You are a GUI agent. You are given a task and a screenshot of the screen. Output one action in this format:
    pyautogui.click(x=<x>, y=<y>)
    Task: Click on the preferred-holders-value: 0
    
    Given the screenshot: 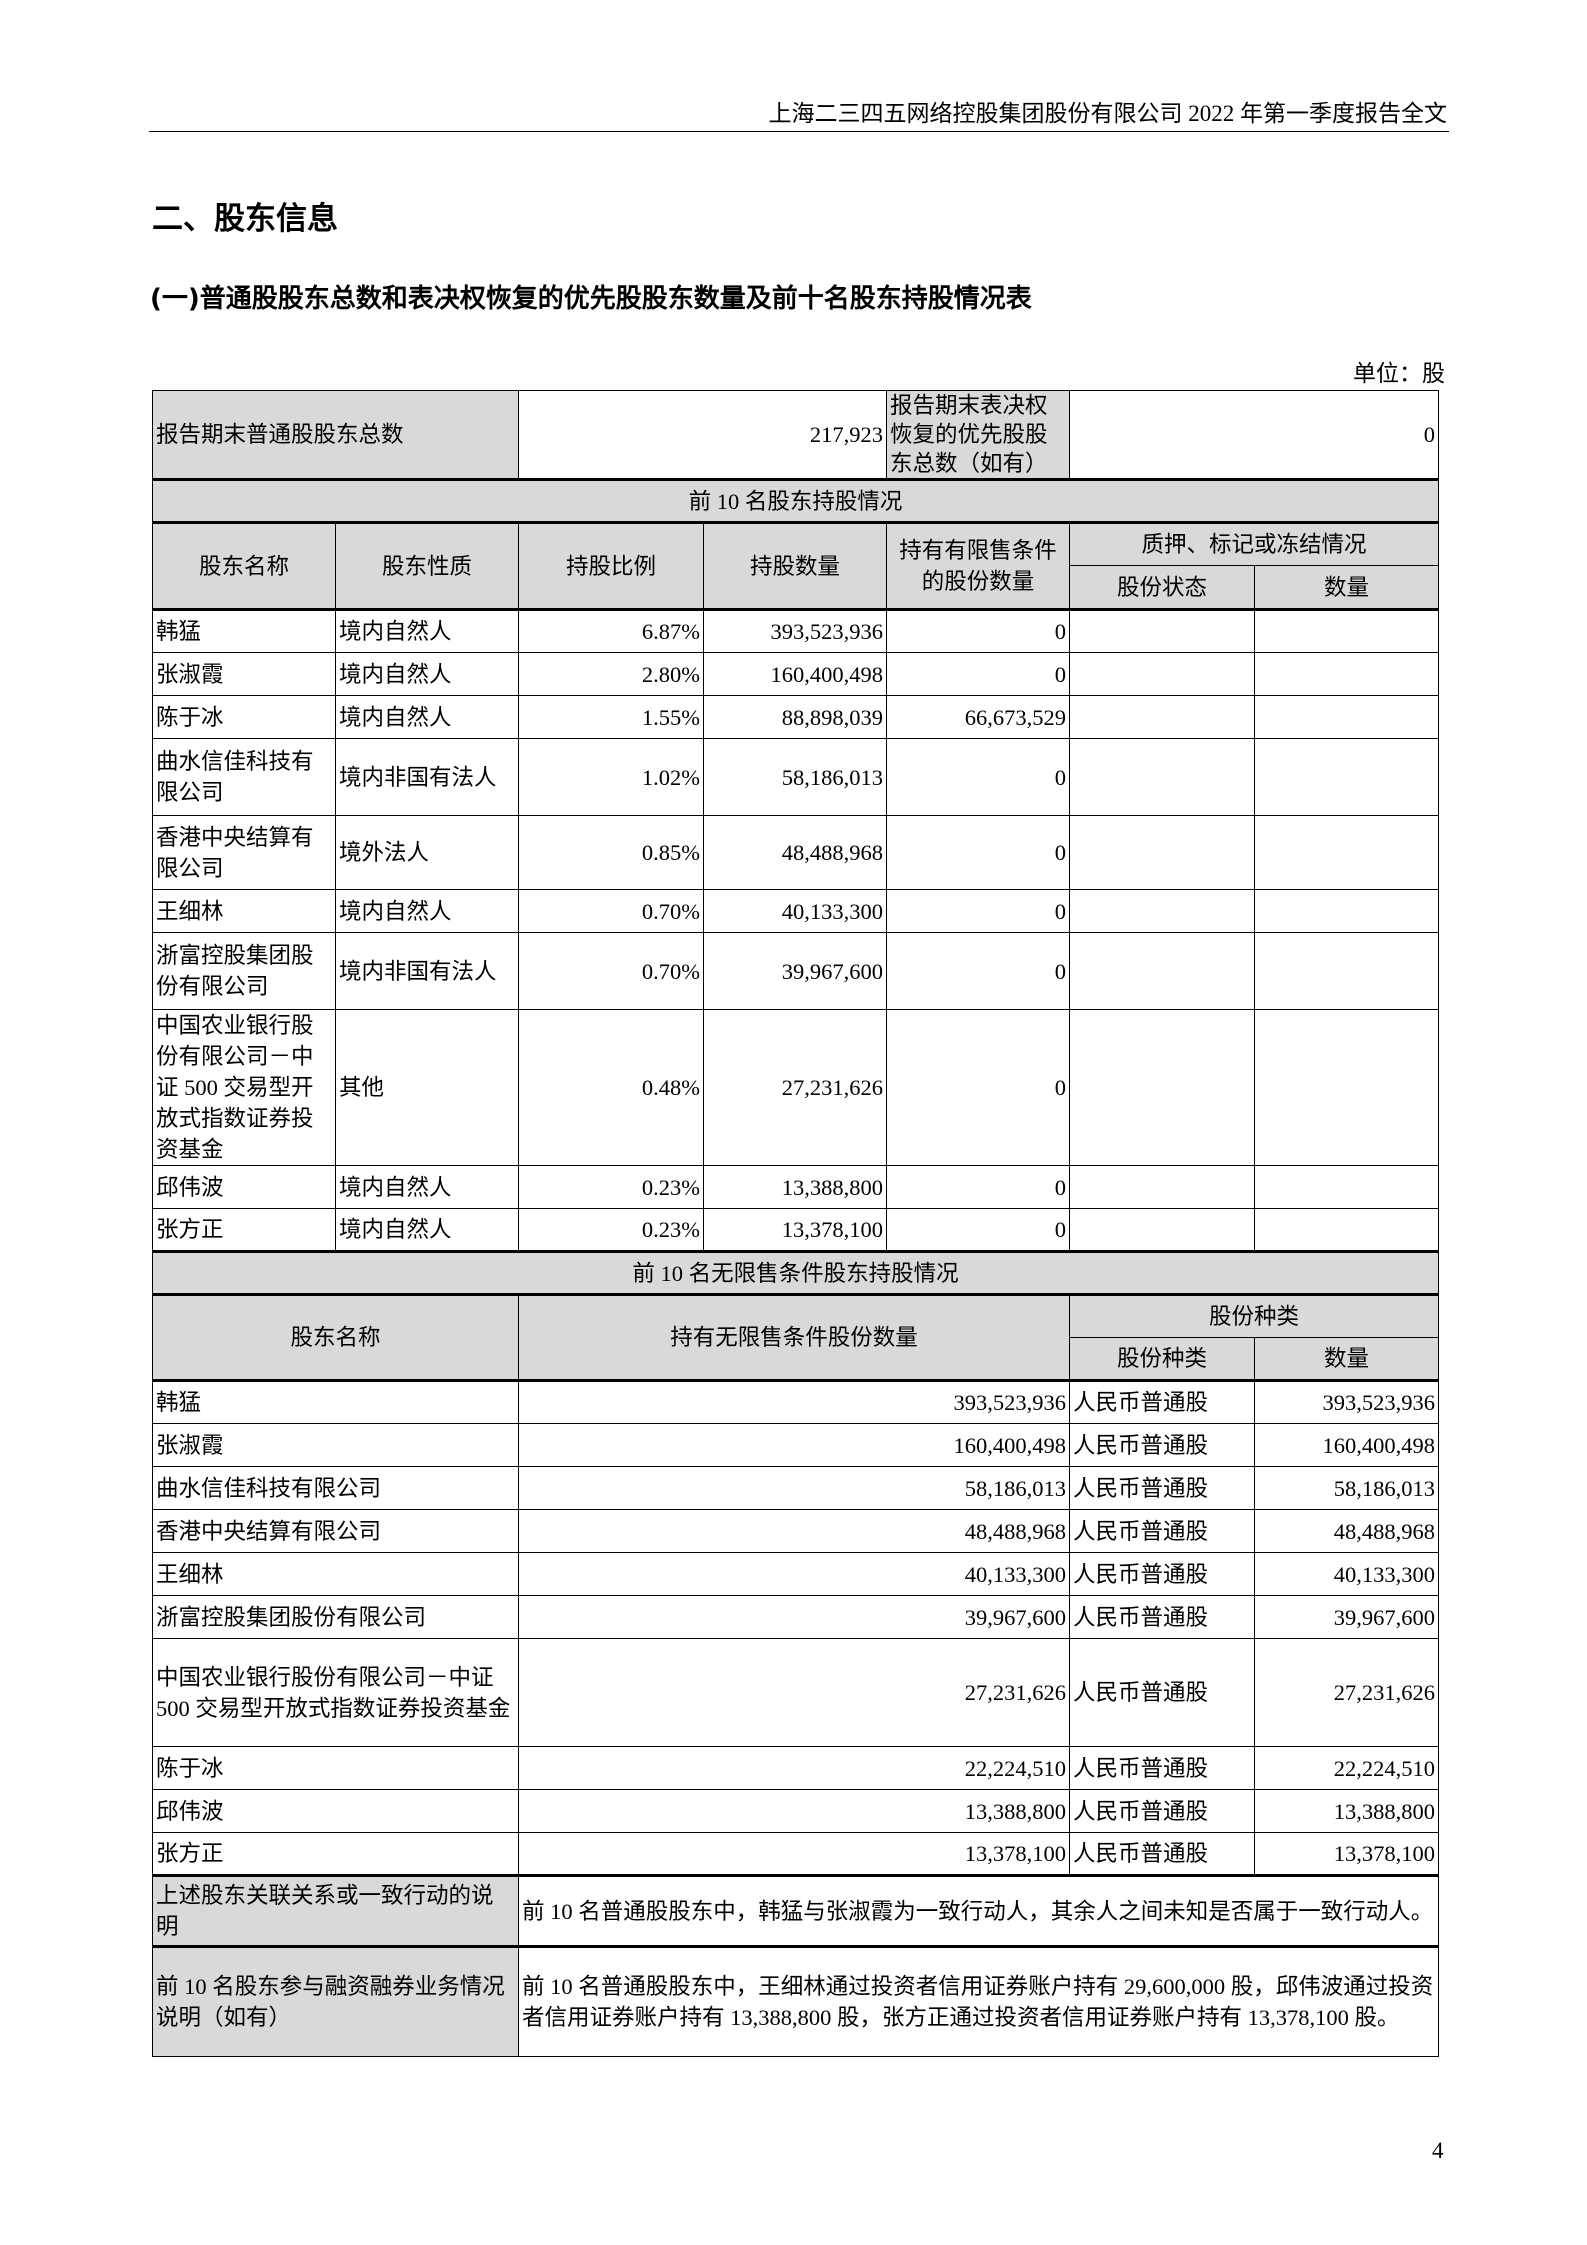 What is the action you would take?
    pyautogui.click(x=1254, y=435)
    